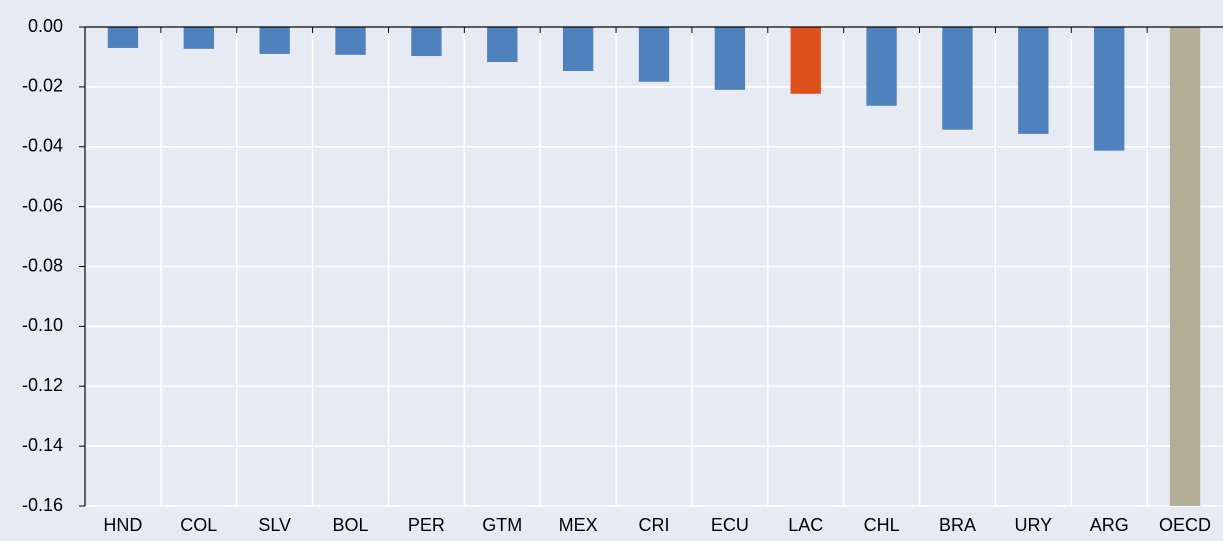  What do you see at coordinates (957, 525) in the screenshot?
I see `x-tick-label: BRA` at bounding box center [957, 525].